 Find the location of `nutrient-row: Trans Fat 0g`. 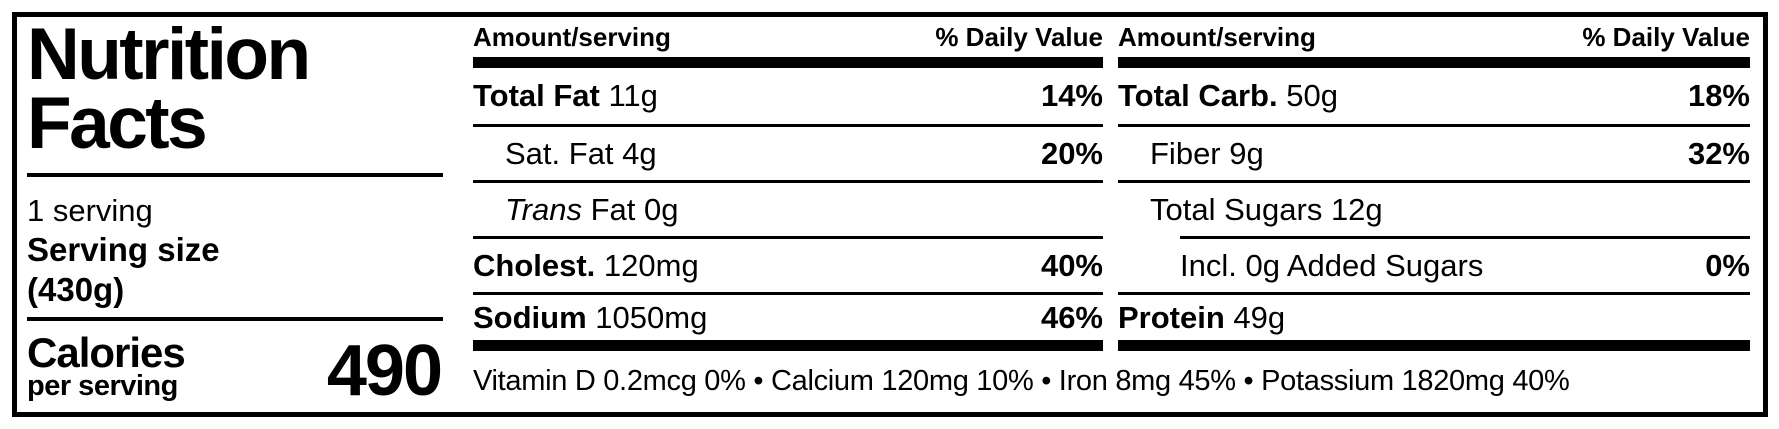

nutrient-row: Trans Fat 0g is located at coordinates (788, 208).